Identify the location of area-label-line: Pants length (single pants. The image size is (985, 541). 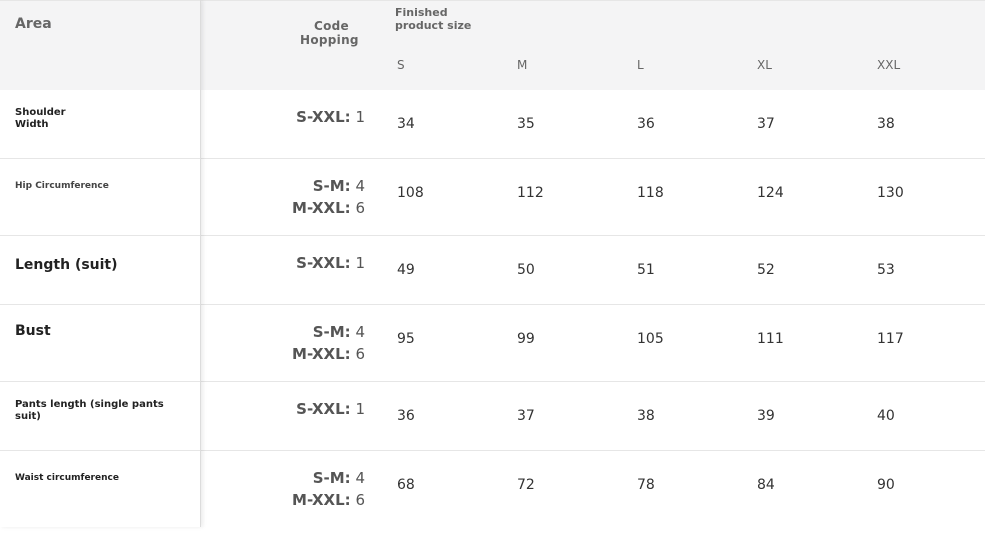
(89, 404).